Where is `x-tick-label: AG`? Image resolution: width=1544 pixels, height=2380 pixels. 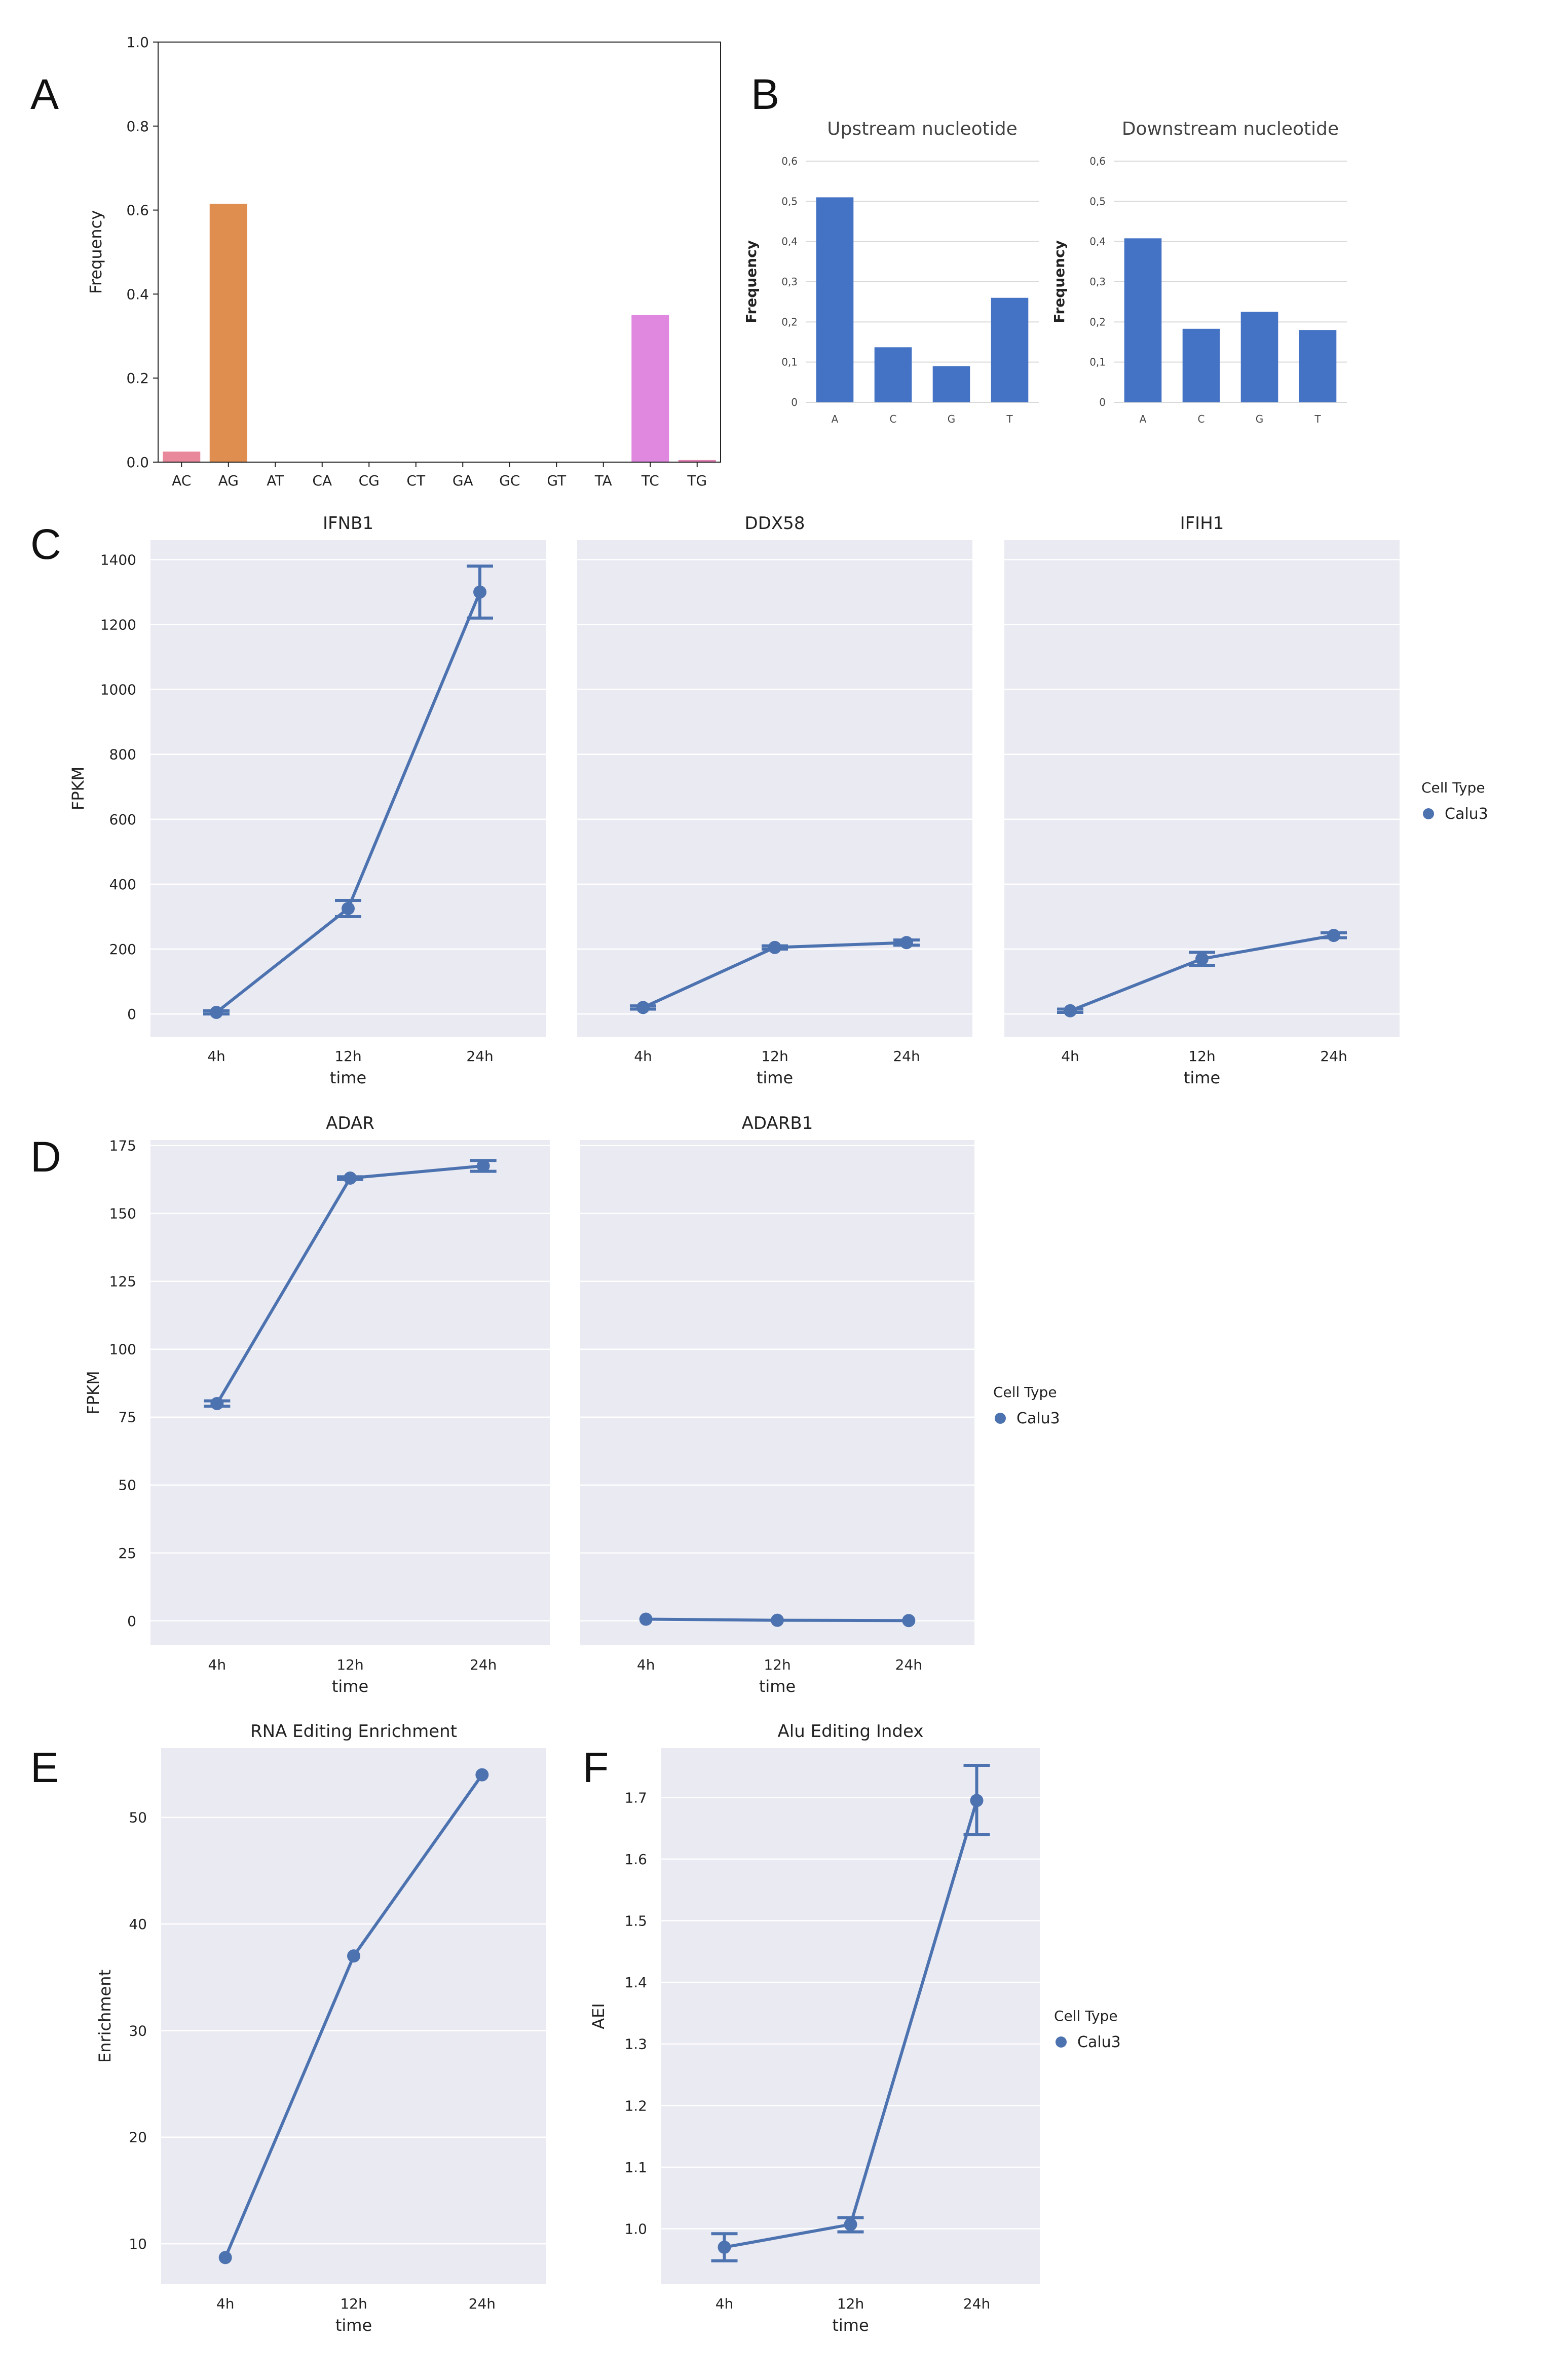
x-tick-label: AG is located at coordinates (228, 481).